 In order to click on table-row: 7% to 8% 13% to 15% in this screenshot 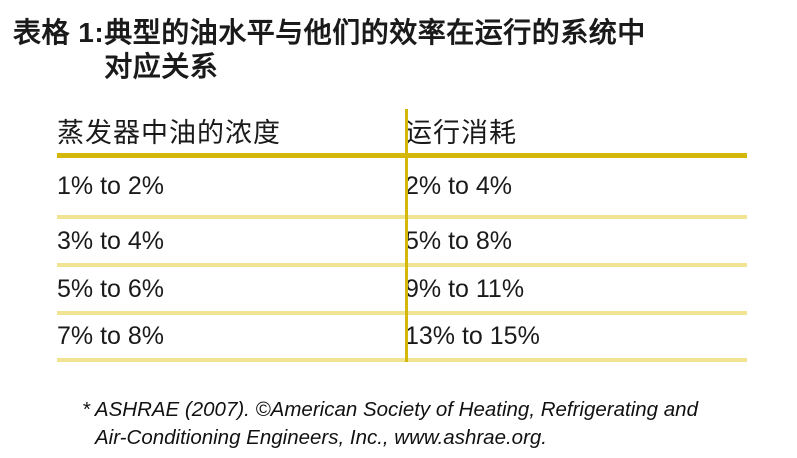, I will do `click(402, 337)`.